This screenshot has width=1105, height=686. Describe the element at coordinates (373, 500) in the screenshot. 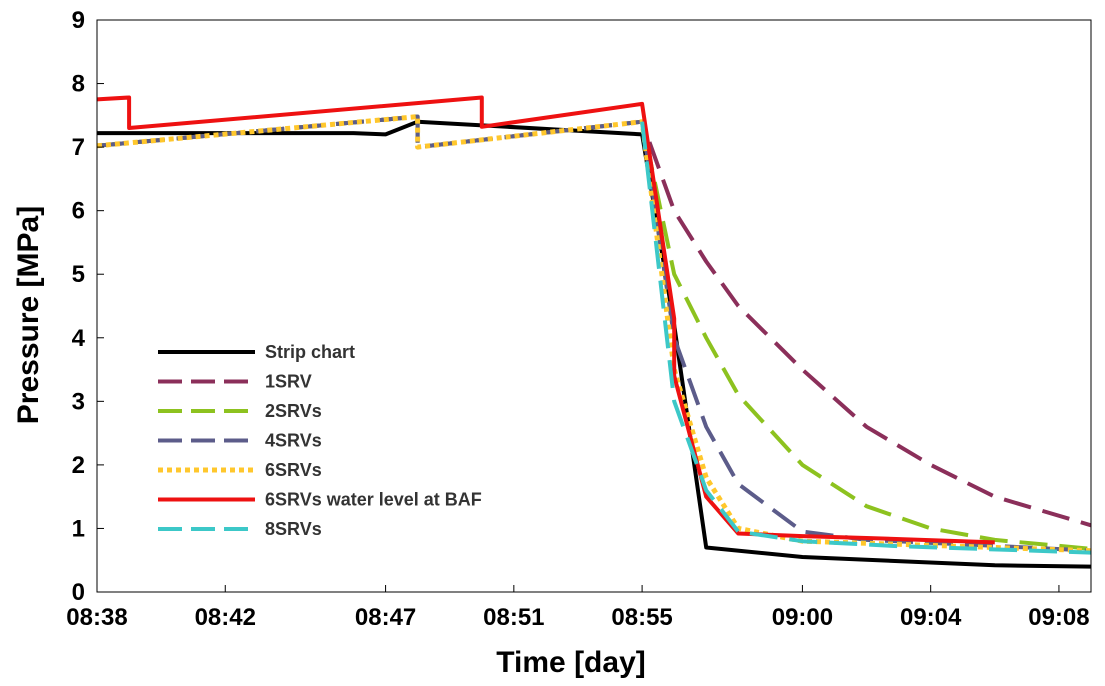

I see `legend-label-6: 6SRVs water level at BAF` at that location.